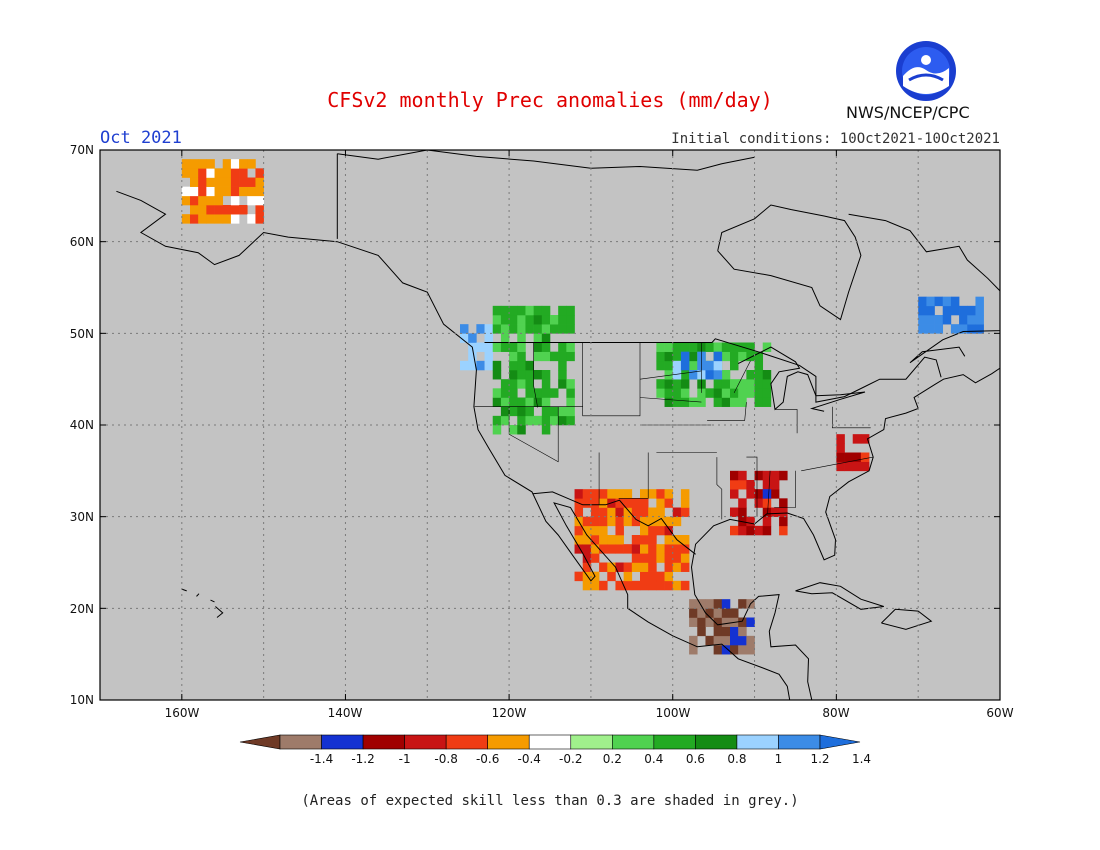  What do you see at coordinates (81, 609) in the screenshot?
I see `lat-label-20n: 20N` at bounding box center [81, 609].